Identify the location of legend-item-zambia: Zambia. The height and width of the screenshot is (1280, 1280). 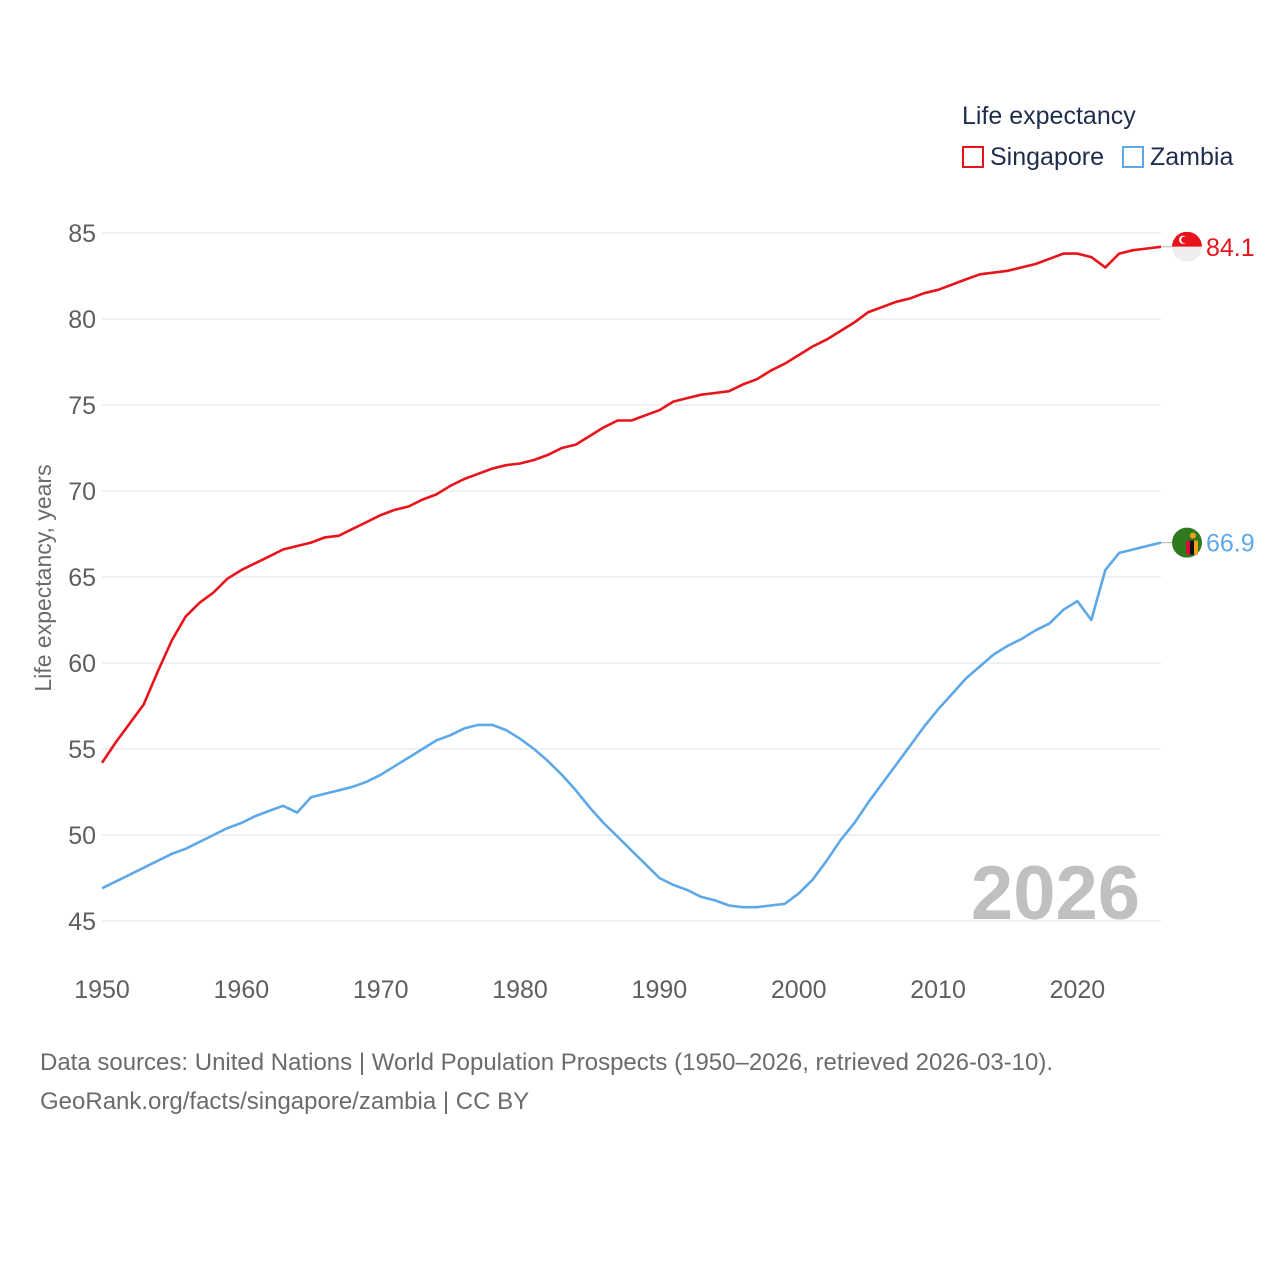
(1177, 157).